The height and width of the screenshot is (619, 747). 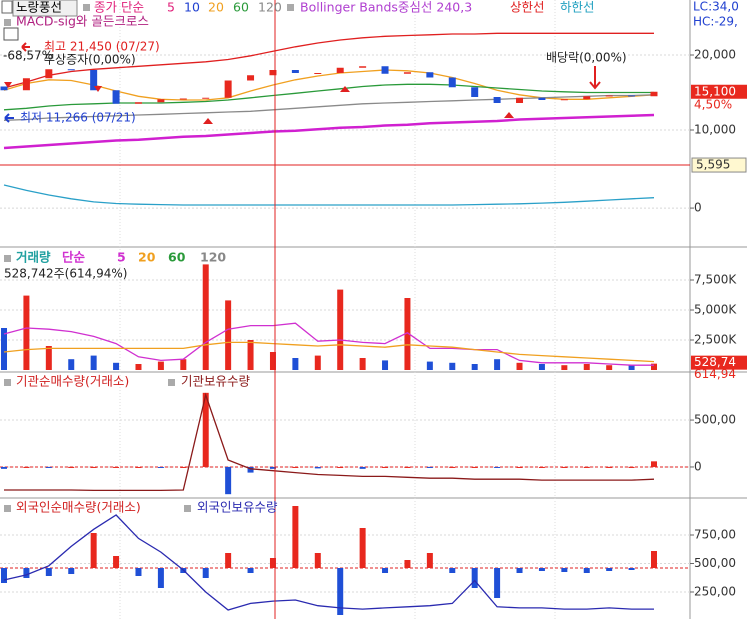 What do you see at coordinates (713, 104) in the screenshot?
I see `change-label: 4,50%` at bounding box center [713, 104].